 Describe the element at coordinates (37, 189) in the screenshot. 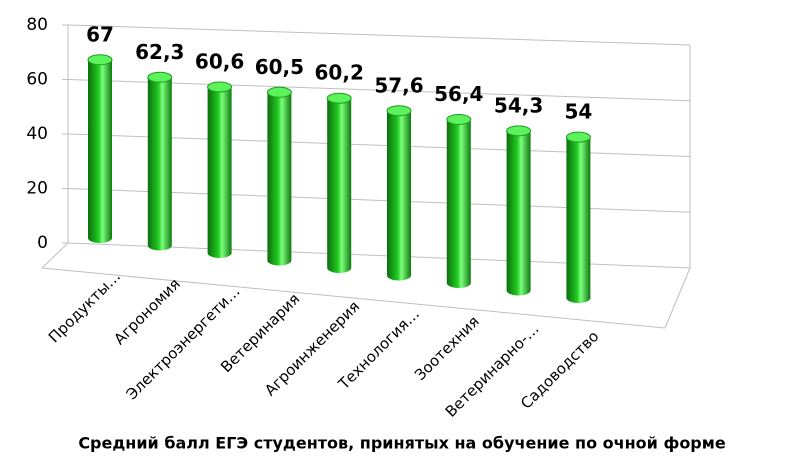

I see `y-tick-label: 20` at that location.